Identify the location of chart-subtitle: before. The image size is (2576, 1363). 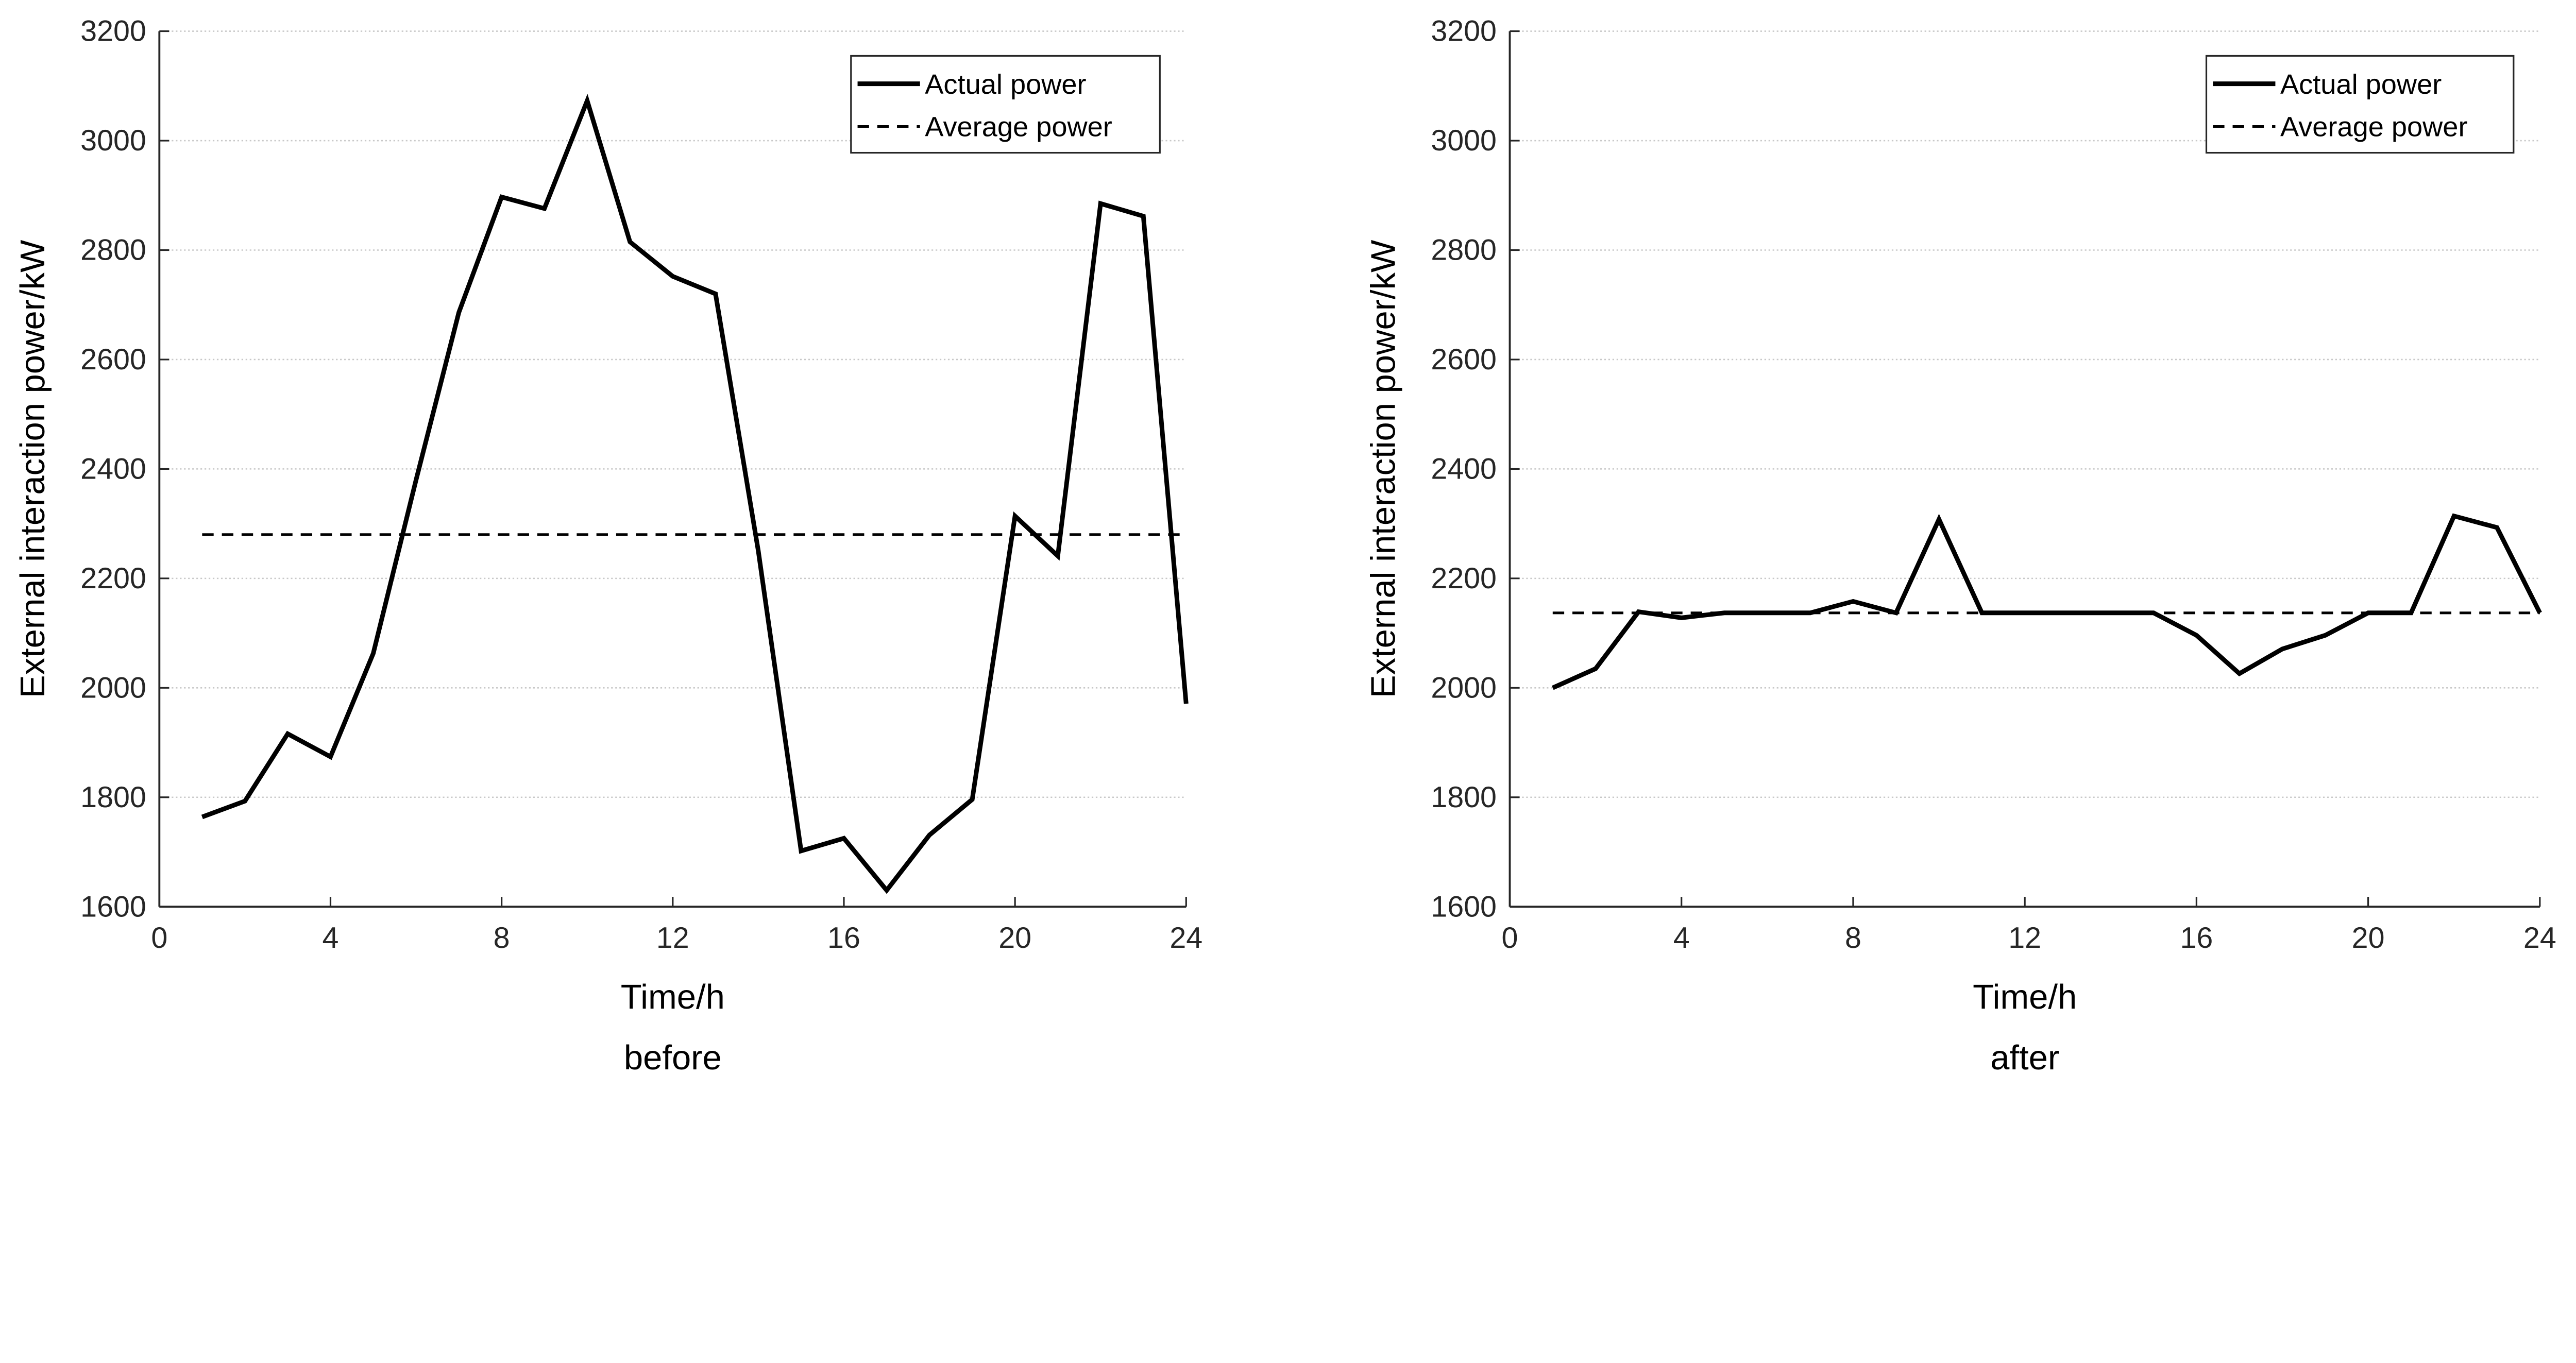
(673, 1057).